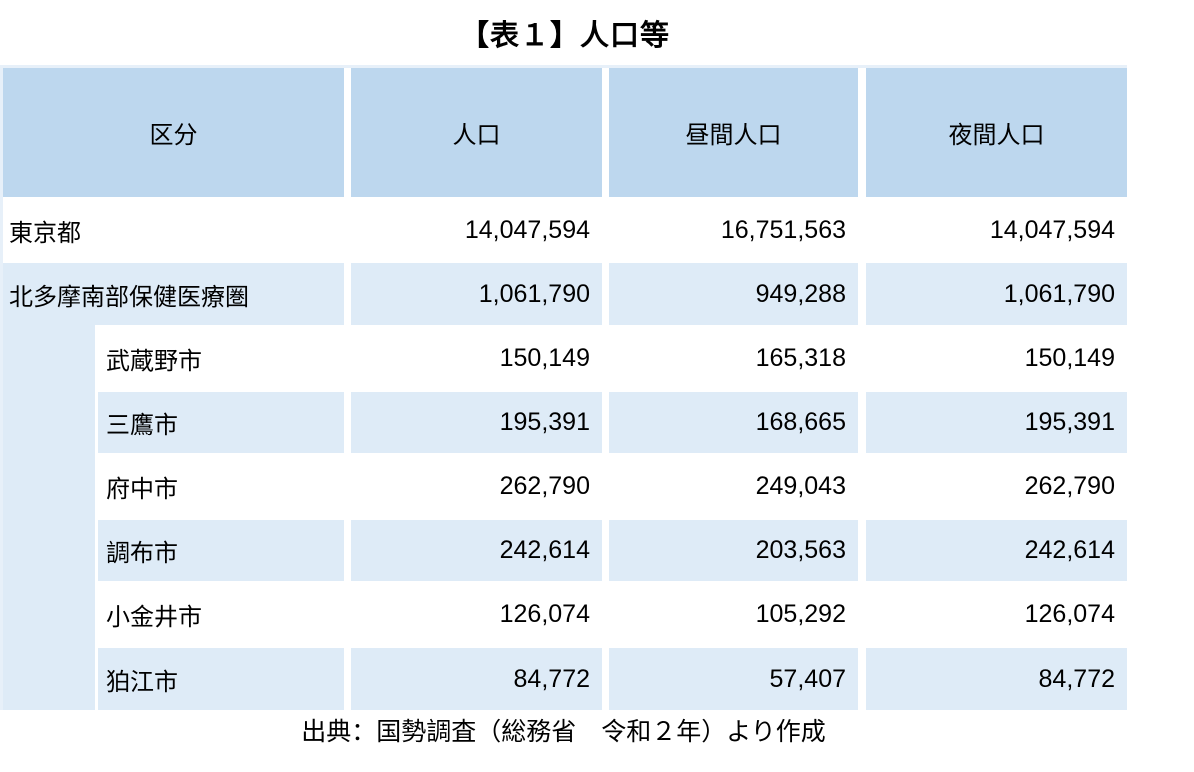  What do you see at coordinates (476, 614) in the screenshot?
I see `population-value: 126,074` at bounding box center [476, 614].